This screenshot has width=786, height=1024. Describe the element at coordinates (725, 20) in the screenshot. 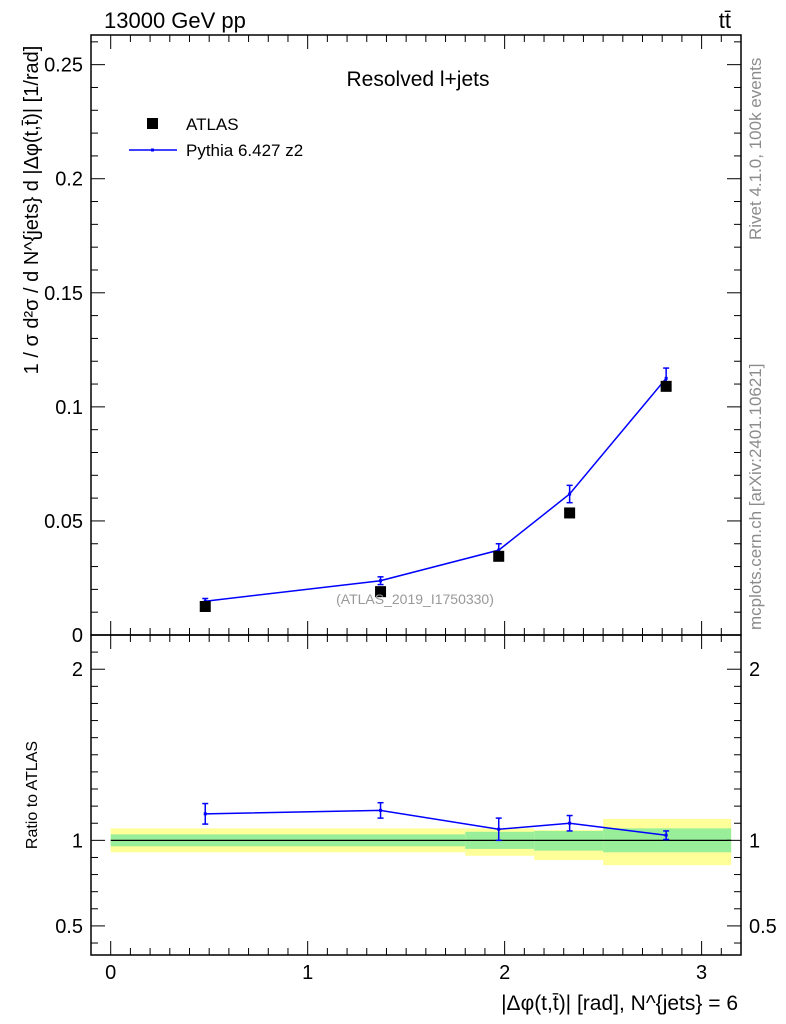

I see `process-label: tt̄` at that location.